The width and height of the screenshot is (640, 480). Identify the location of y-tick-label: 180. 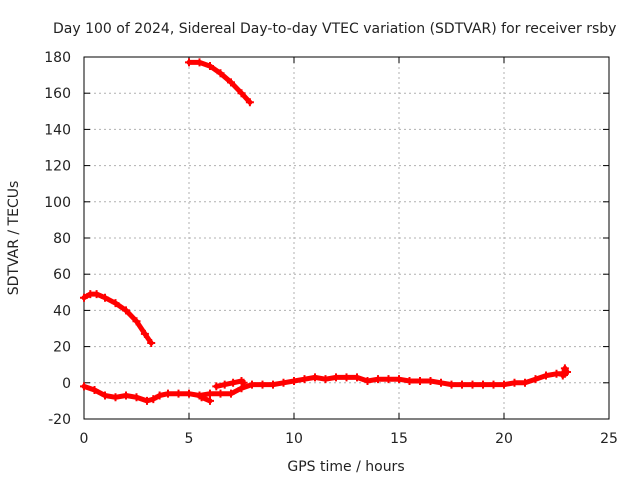
(57, 58).